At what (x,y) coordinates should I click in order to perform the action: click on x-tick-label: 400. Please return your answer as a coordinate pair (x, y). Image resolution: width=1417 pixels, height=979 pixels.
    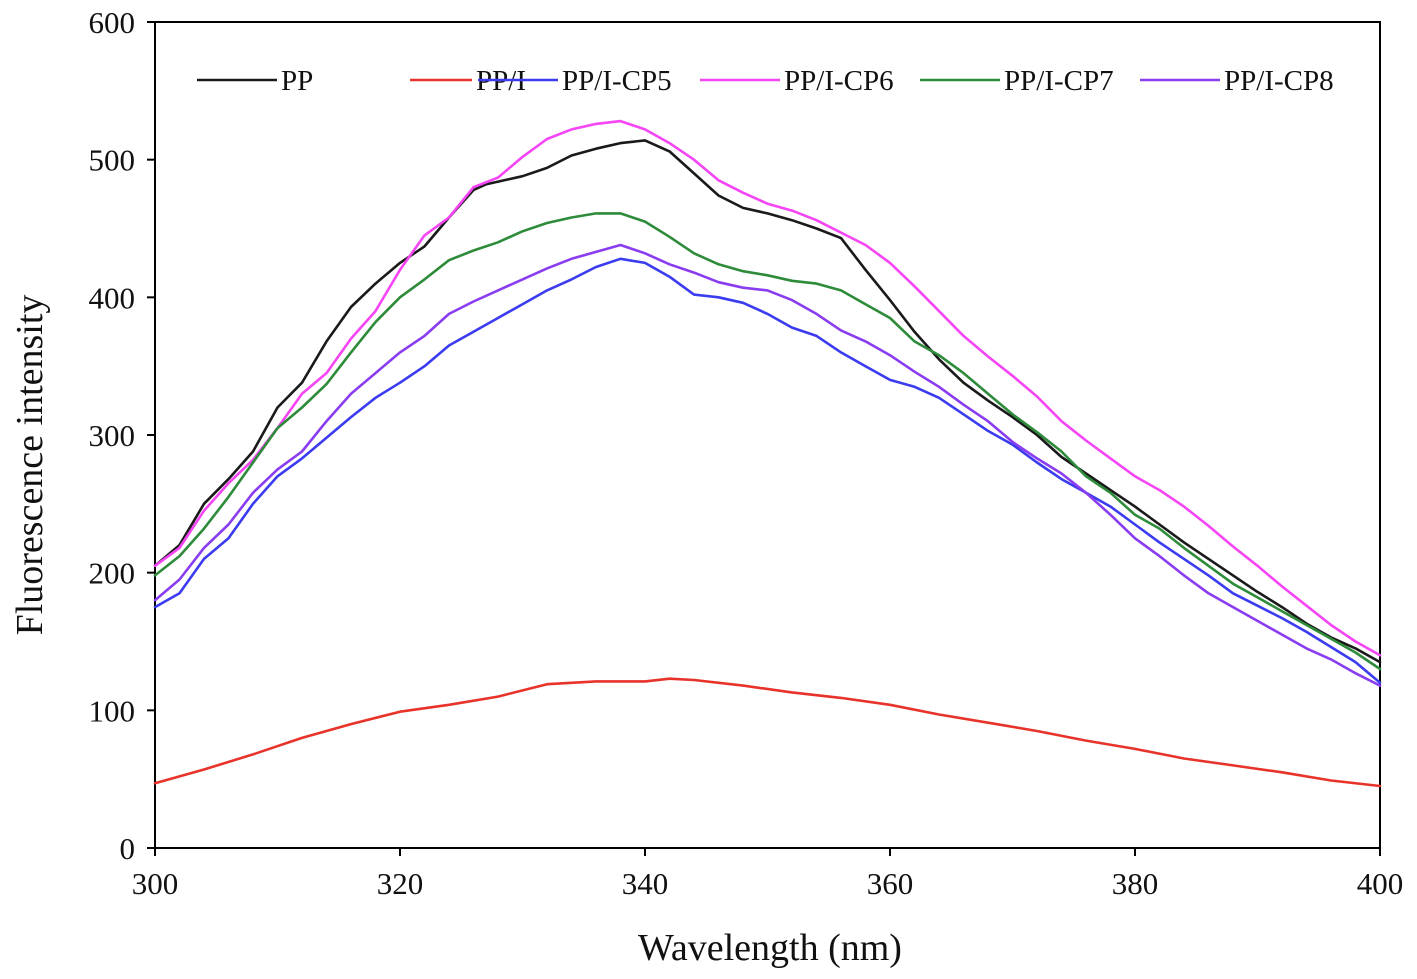
    Looking at the image, I should click on (1380, 883).